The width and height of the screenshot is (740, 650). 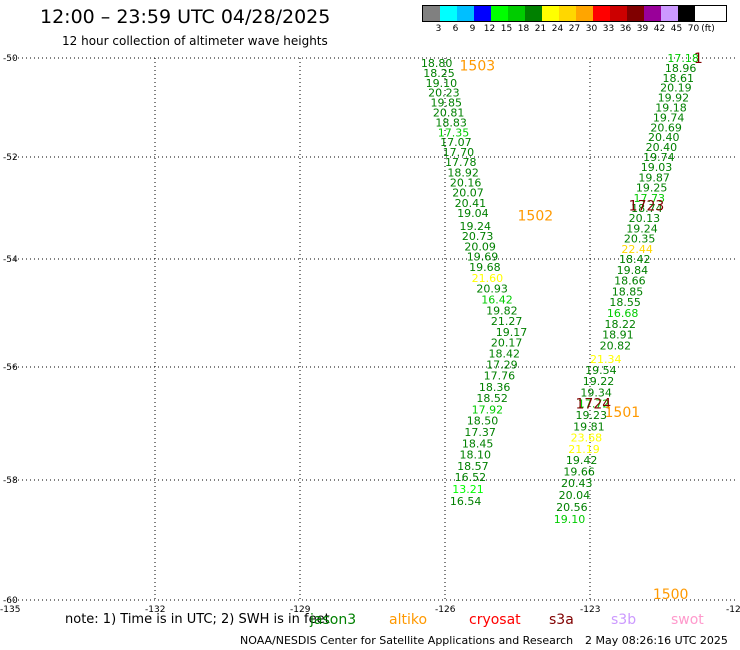 What do you see at coordinates (601, 370) in the screenshot?
I see `wave-height-value: 19.54` at bounding box center [601, 370].